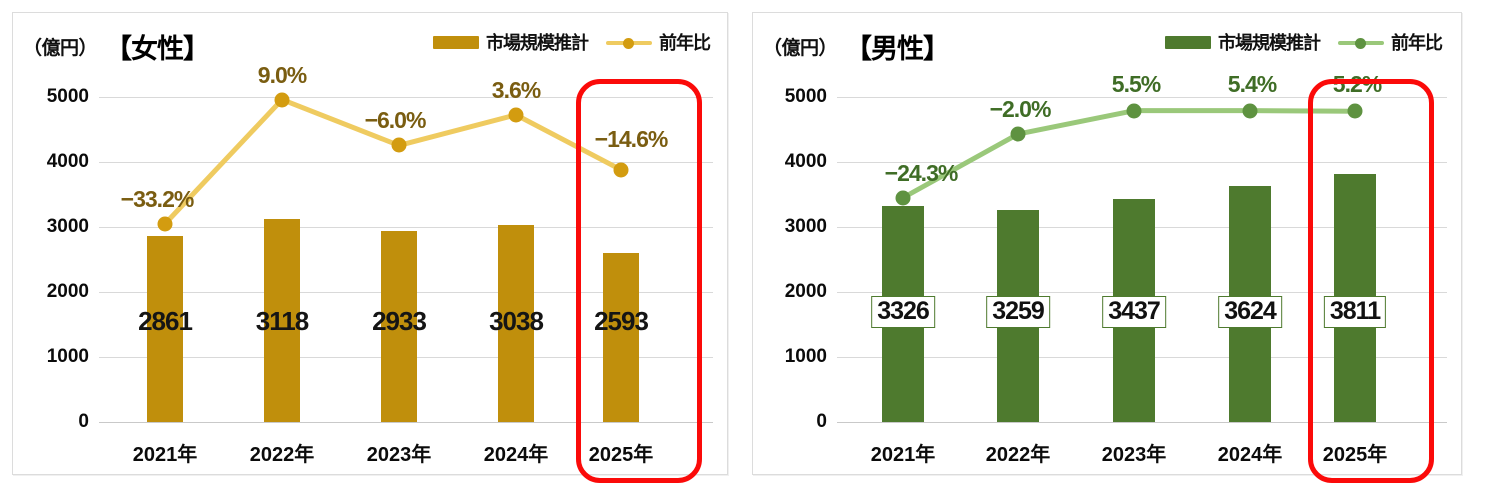  I want to click on bar-value-label-2022年: 3118, so click(282, 321).